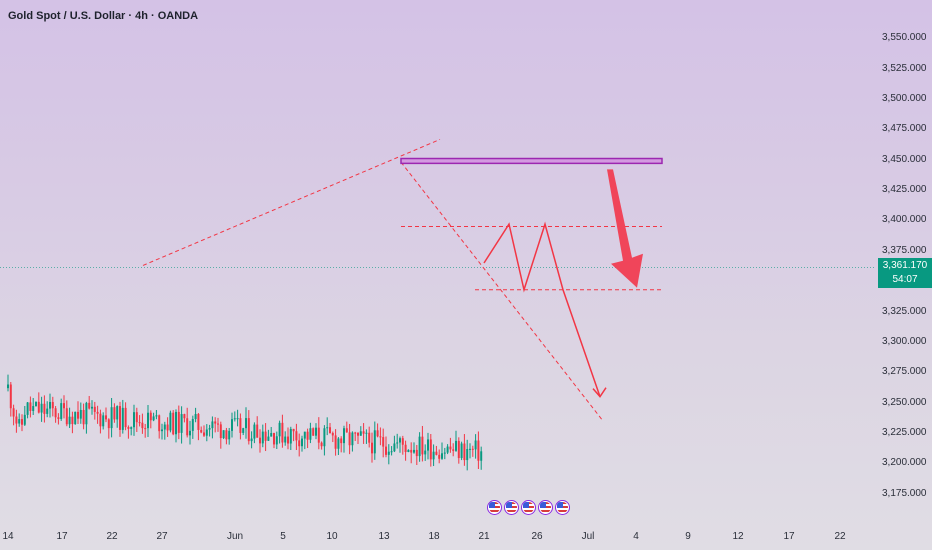  Describe the element at coordinates (904, 129) in the screenshot. I see `y-tick-label: 3,475.000` at that location.